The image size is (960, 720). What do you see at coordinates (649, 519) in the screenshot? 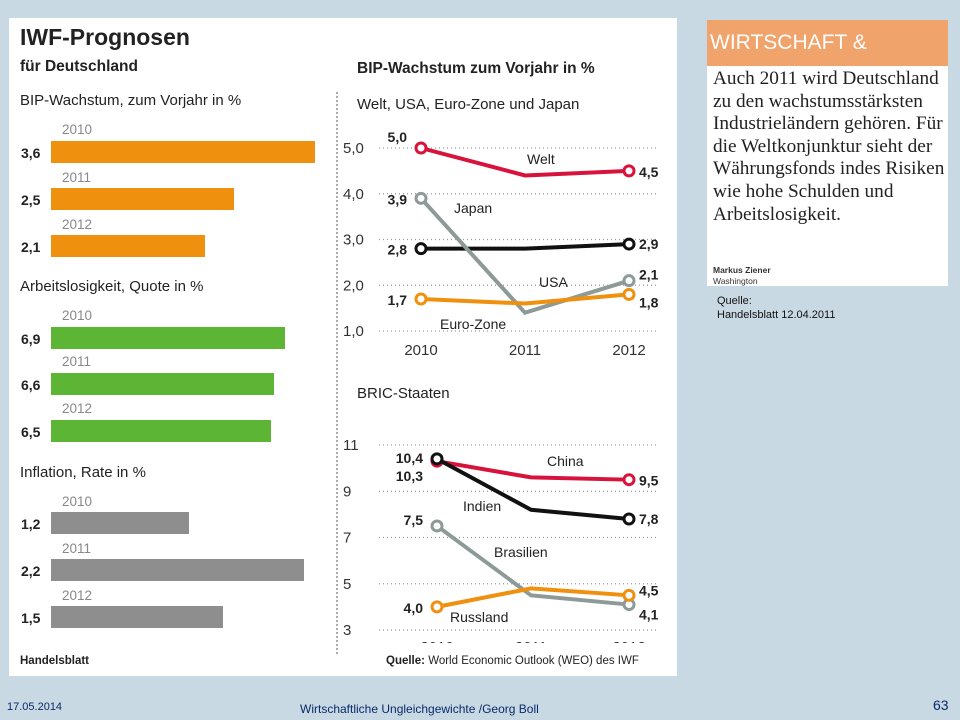
I see `data-label: 7,8` at bounding box center [649, 519].